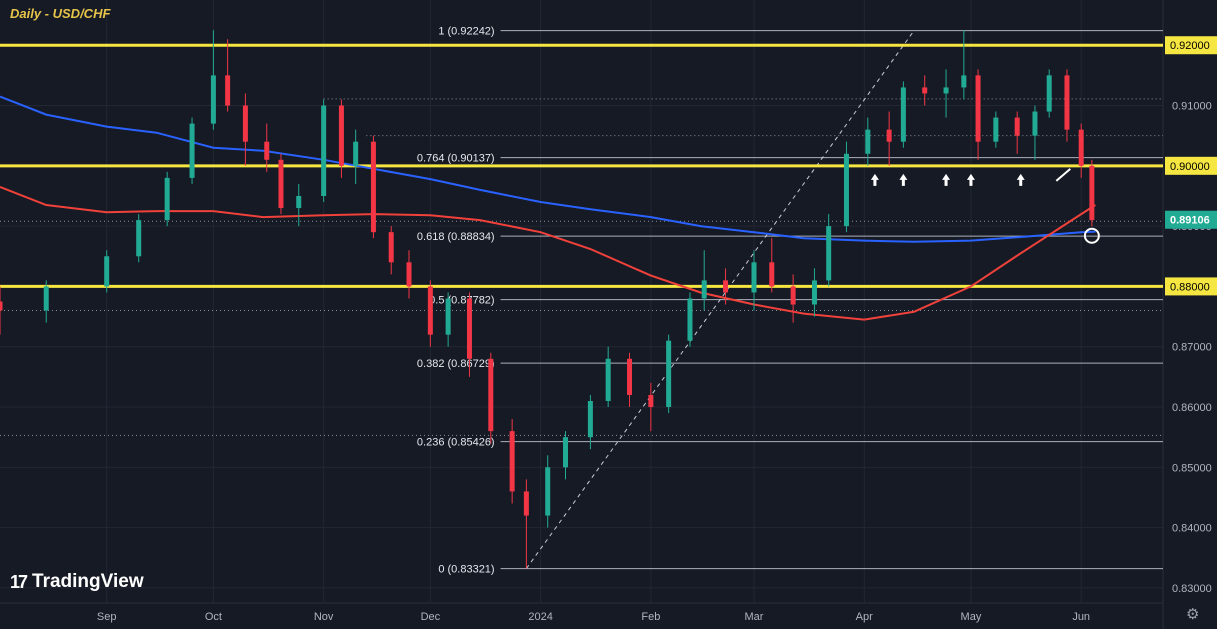 This screenshot has width=1217, height=629. Describe the element at coordinates (456, 364) in the screenshot. I see `fib-level-label: 0.382 (0.86729)` at that location.